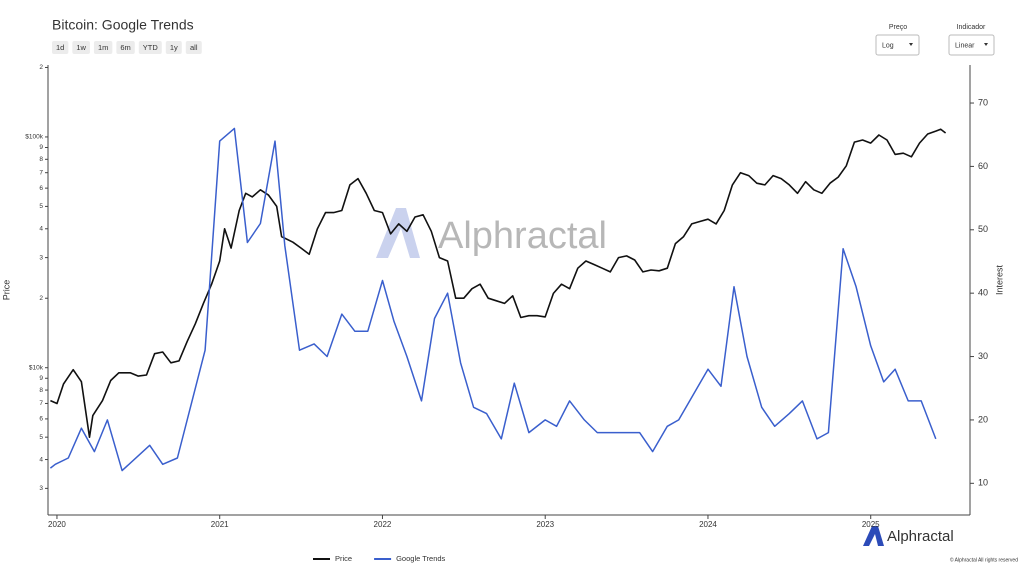 This screenshot has height=576, width=1024. Describe the element at coordinates (420, 558) in the screenshot. I see `legend-label: Google Trends` at that location.